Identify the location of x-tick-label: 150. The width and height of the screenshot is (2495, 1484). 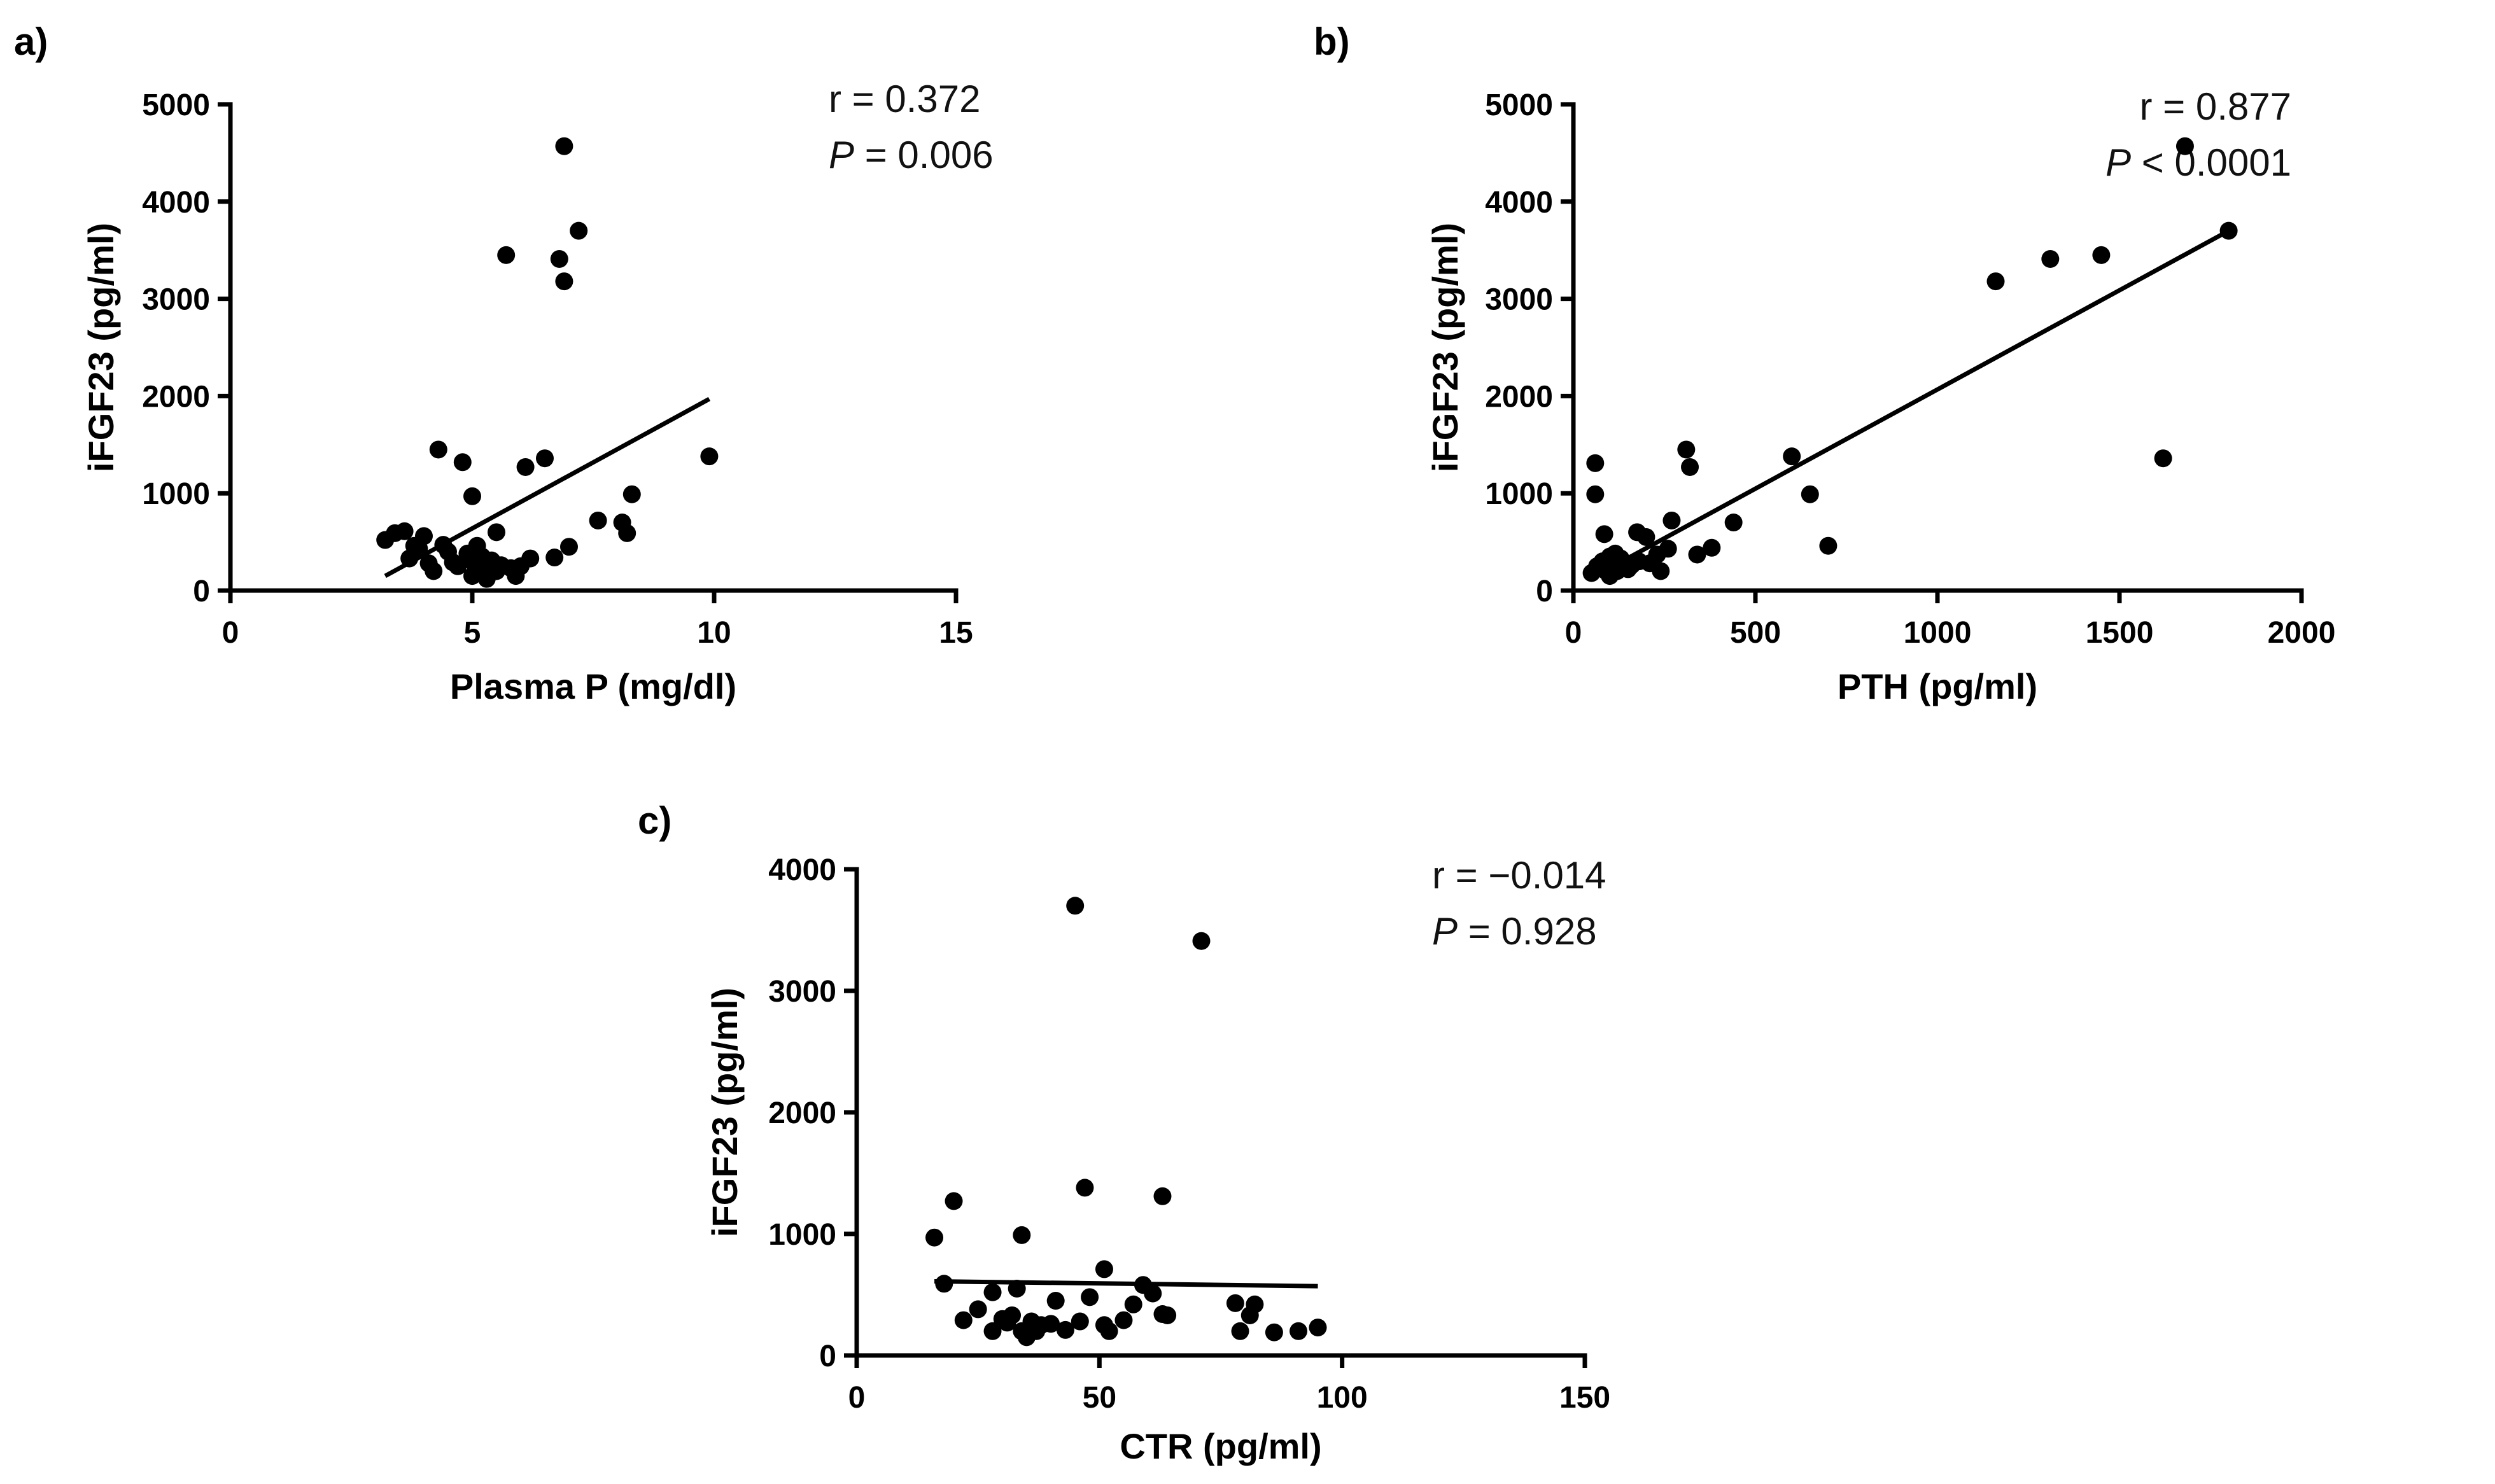
(1584, 1398).